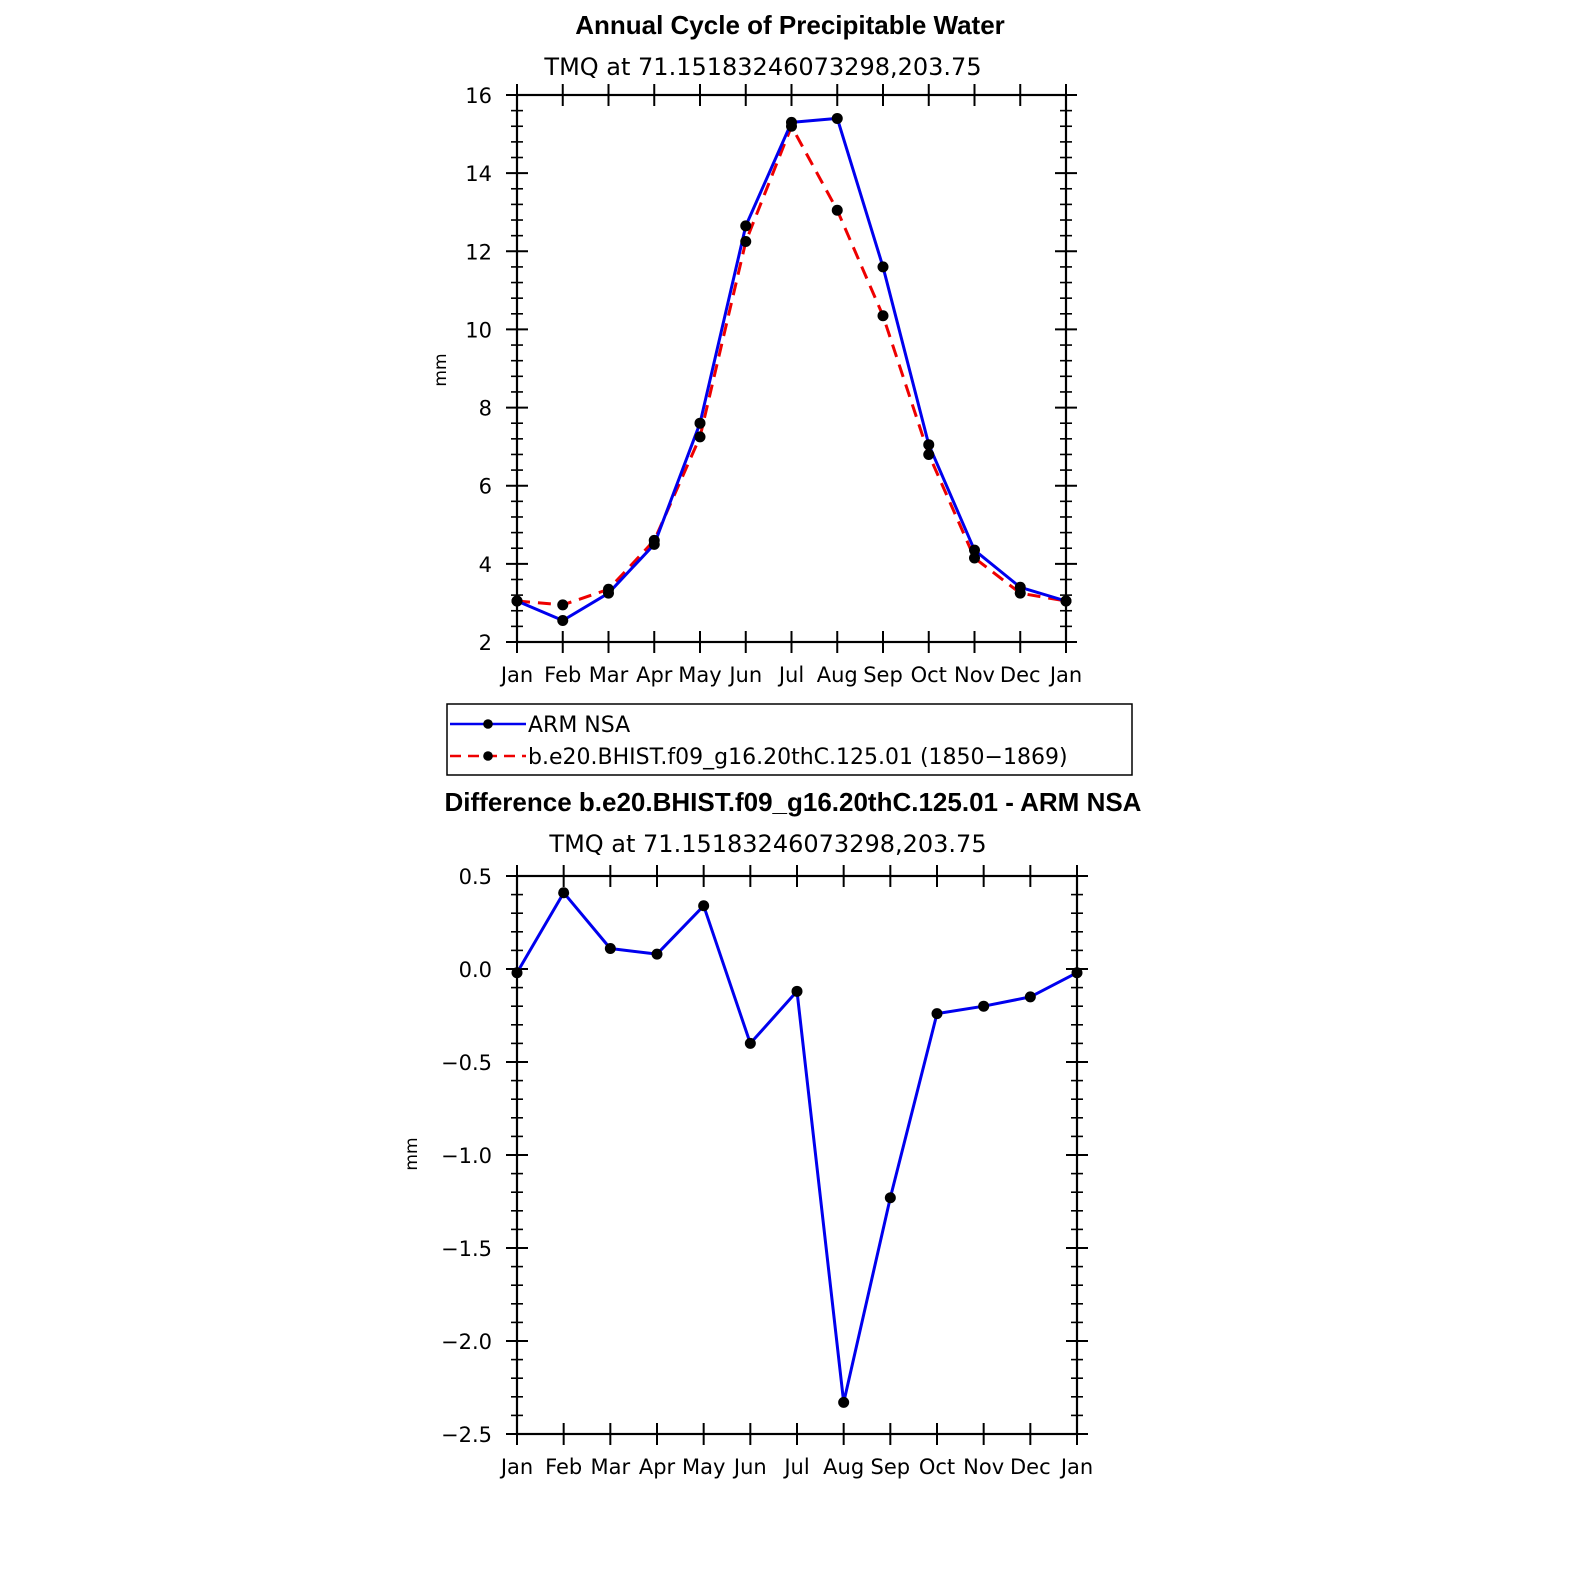  What do you see at coordinates (475, 970) in the screenshot?
I see `y-tick-label: 0.0` at bounding box center [475, 970].